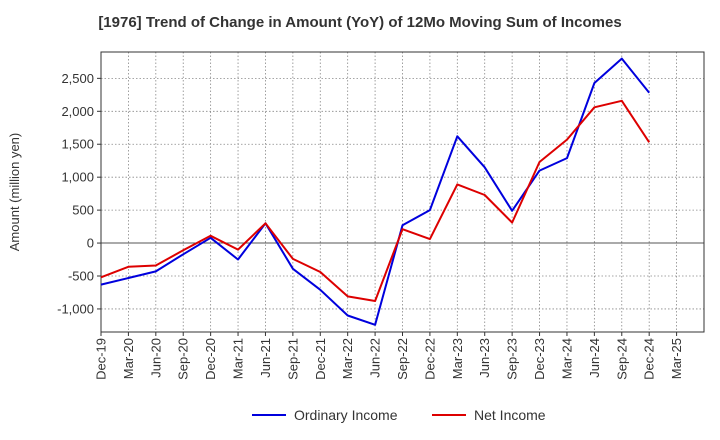 Image resolution: width=720 pixels, height=440 pixels. Describe the element at coordinates (566, 358) in the screenshot. I see `x-tick-label: Mar-24` at that location.